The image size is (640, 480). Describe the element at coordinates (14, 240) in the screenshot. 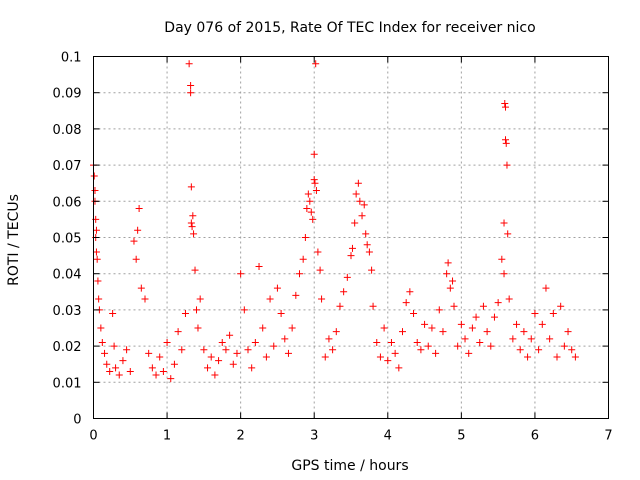

I see `y-axis-title: ROTI / TECUs` at that location.